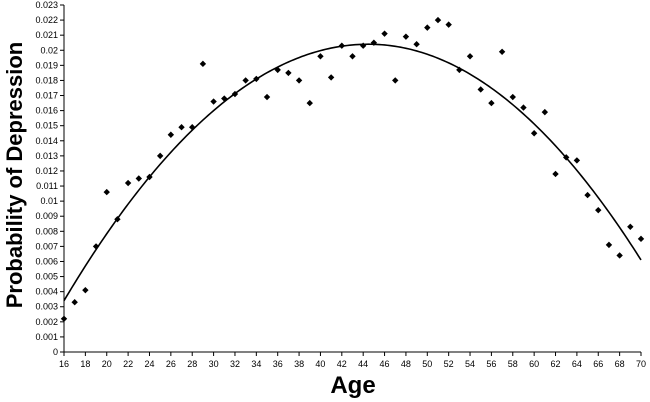  I want to click on x-tick-label: 68, so click(620, 364).